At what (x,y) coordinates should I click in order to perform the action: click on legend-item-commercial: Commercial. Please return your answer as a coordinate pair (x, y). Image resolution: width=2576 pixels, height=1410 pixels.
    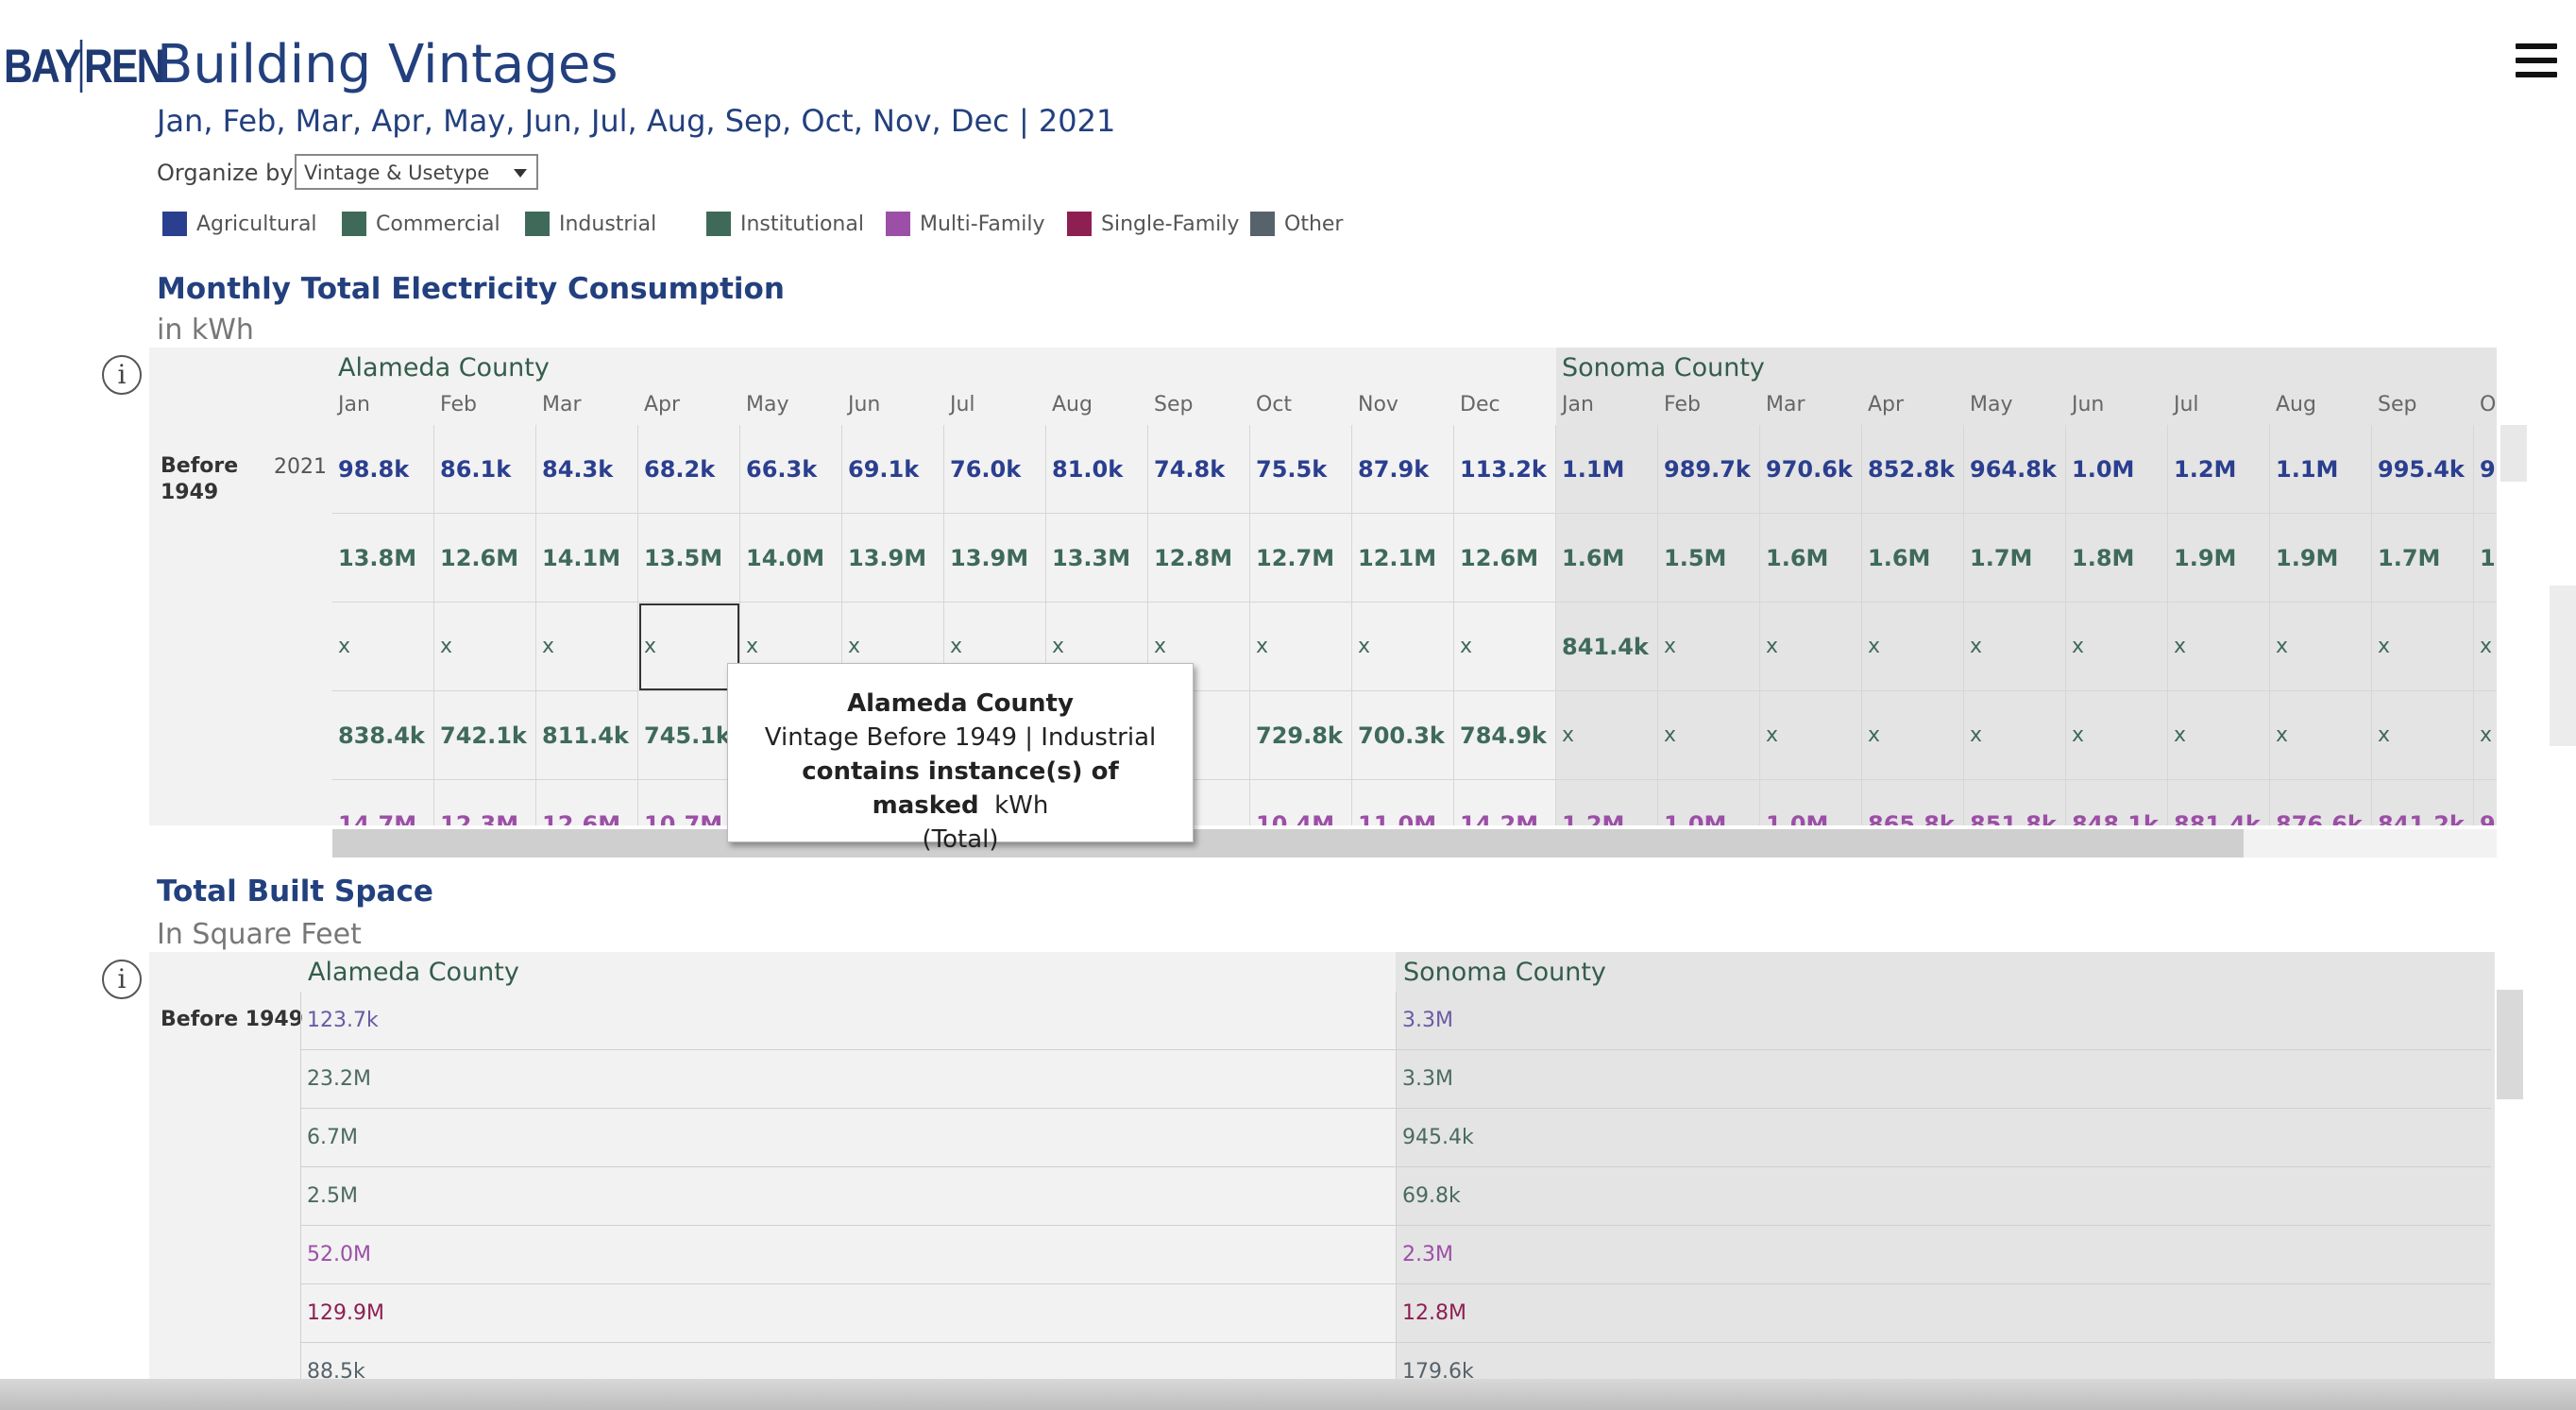
    Looking at the image, I should click on (421, 224).